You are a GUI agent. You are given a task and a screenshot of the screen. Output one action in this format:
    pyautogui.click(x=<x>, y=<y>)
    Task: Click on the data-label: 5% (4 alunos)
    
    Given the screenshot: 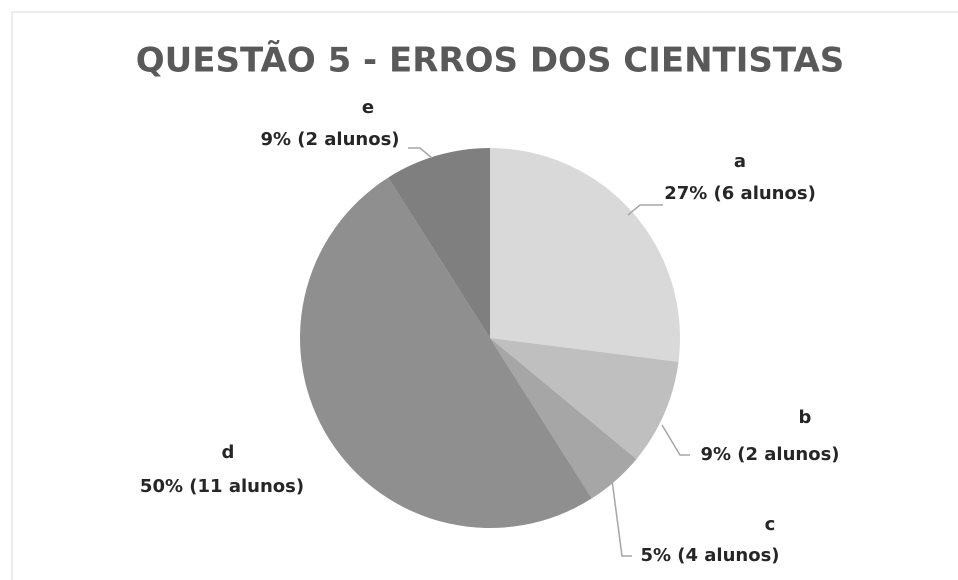 What is the action you would take?
    pyautogui.click(x=709, y=555)
    